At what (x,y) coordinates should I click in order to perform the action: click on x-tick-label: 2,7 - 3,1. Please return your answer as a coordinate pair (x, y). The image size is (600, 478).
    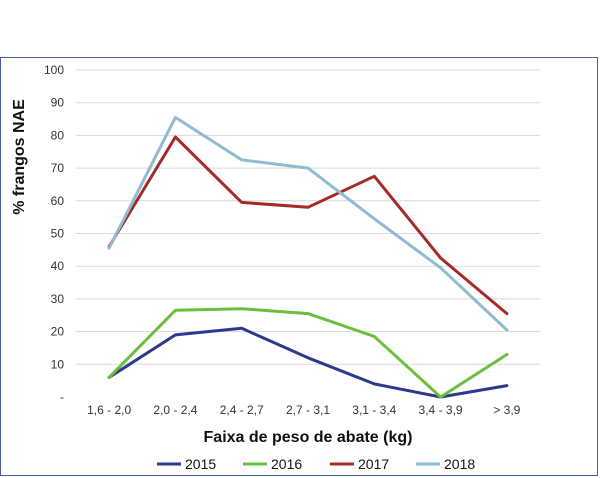
    Looking at the image, I should click on (308, 410).